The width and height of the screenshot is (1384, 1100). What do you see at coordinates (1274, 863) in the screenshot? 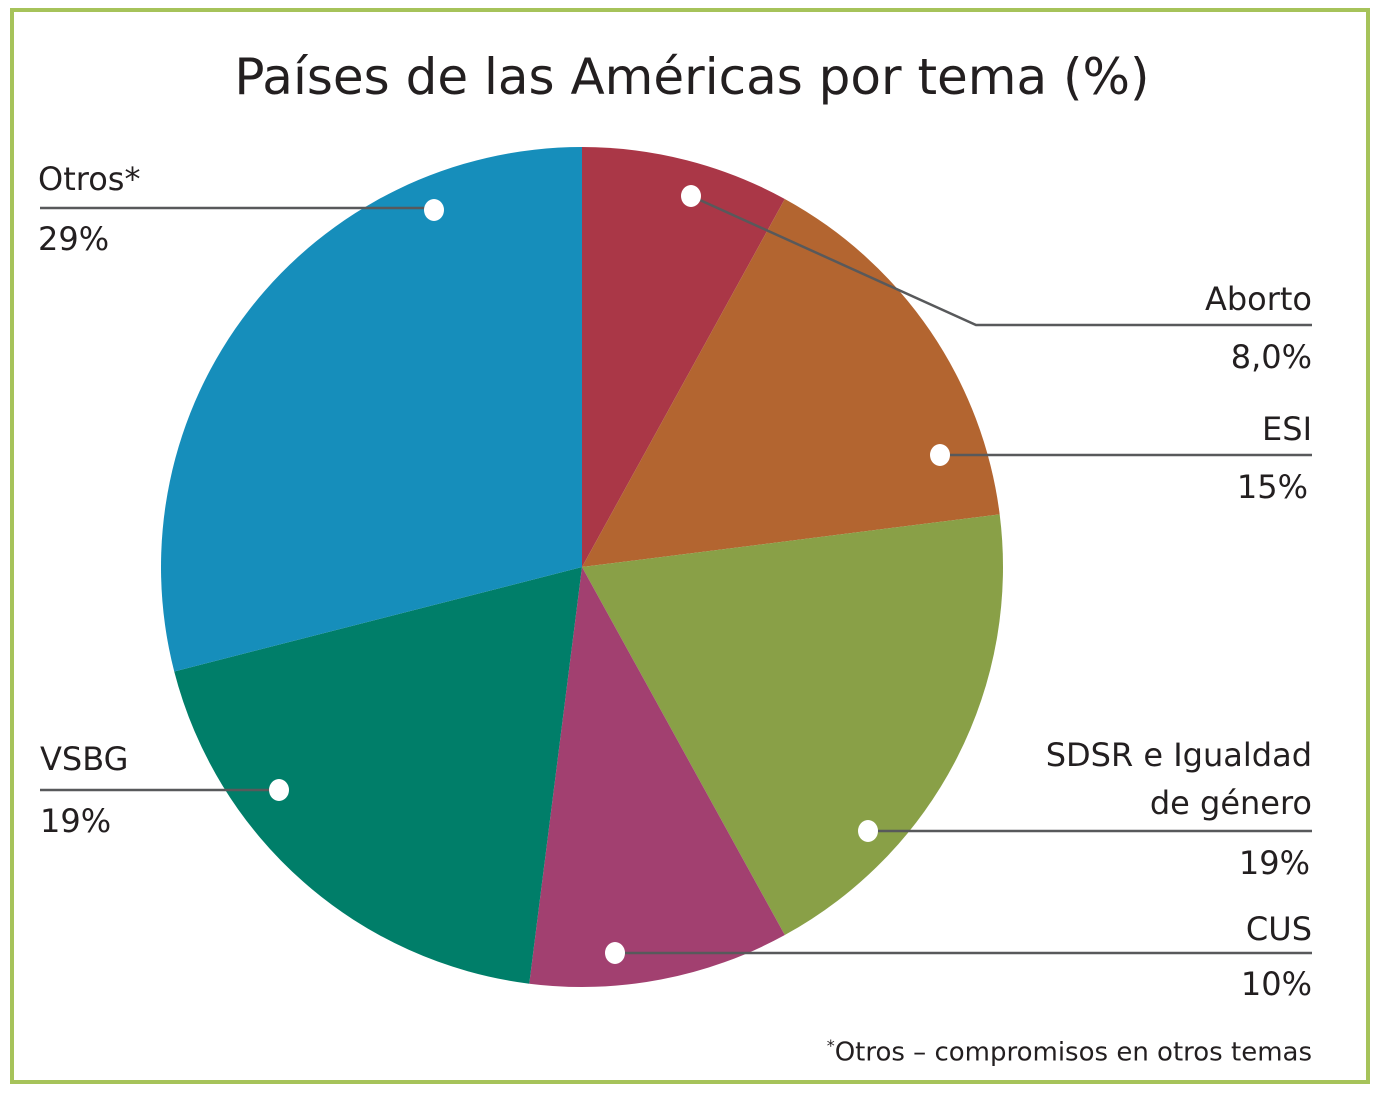
I see `value-sdsr: 19%` at bounding box center [1274, 863].